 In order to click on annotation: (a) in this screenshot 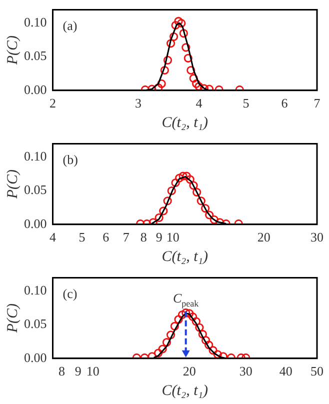, I will do `click(70, 26)`.